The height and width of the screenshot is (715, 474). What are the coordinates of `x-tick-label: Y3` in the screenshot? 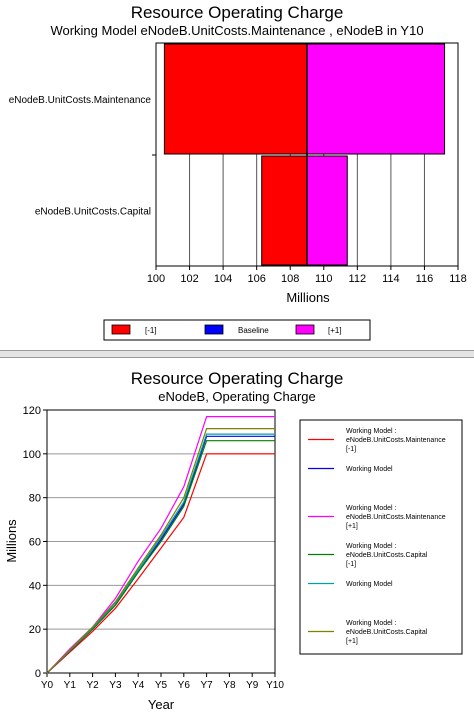 It's located at (115, 685).